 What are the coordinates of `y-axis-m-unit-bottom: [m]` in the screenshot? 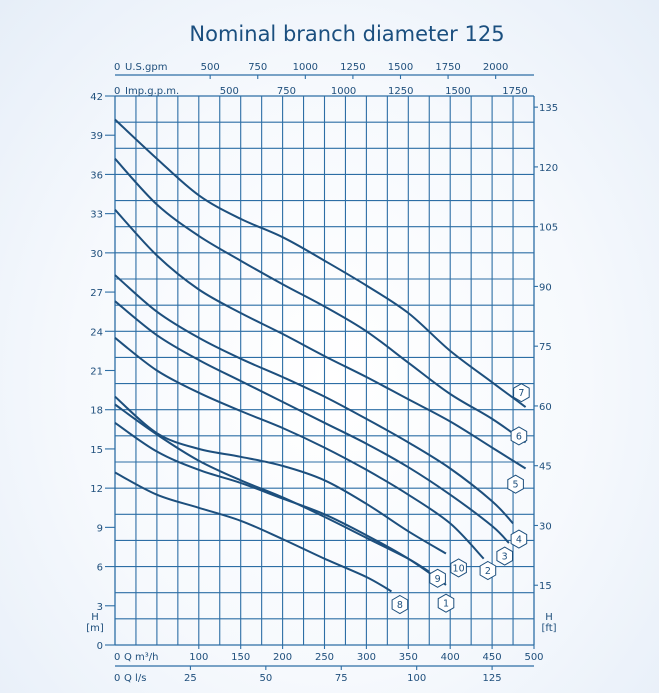 It's located at (95, 628).